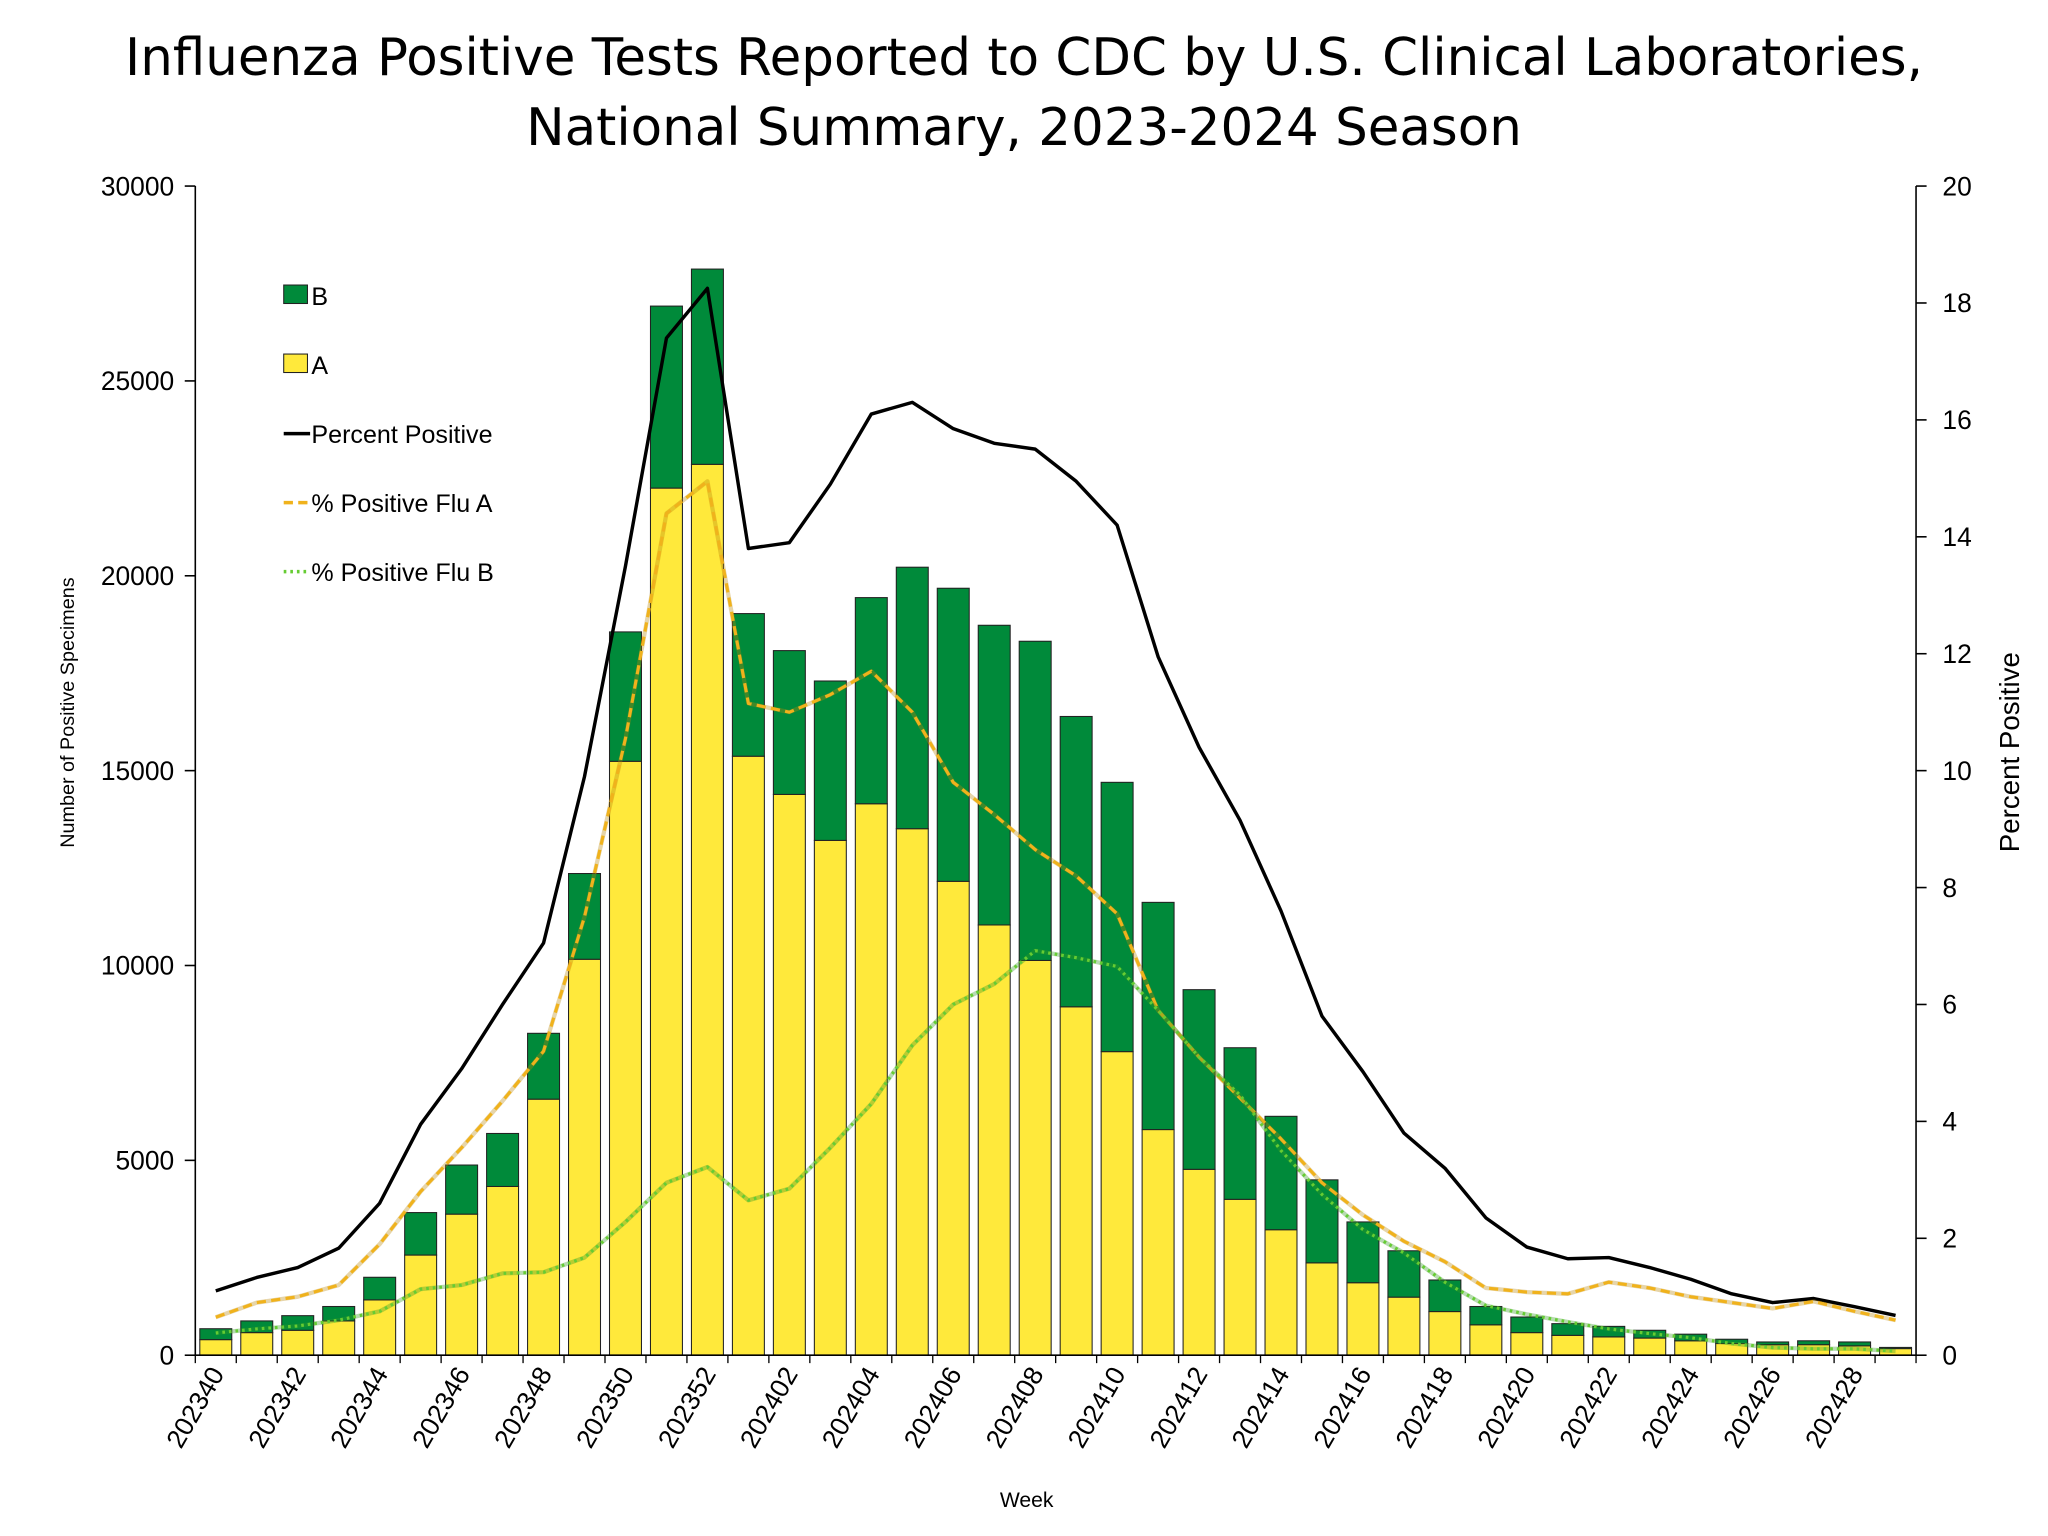  I want to click on y-tick-label: 10000, so click(137, 966).